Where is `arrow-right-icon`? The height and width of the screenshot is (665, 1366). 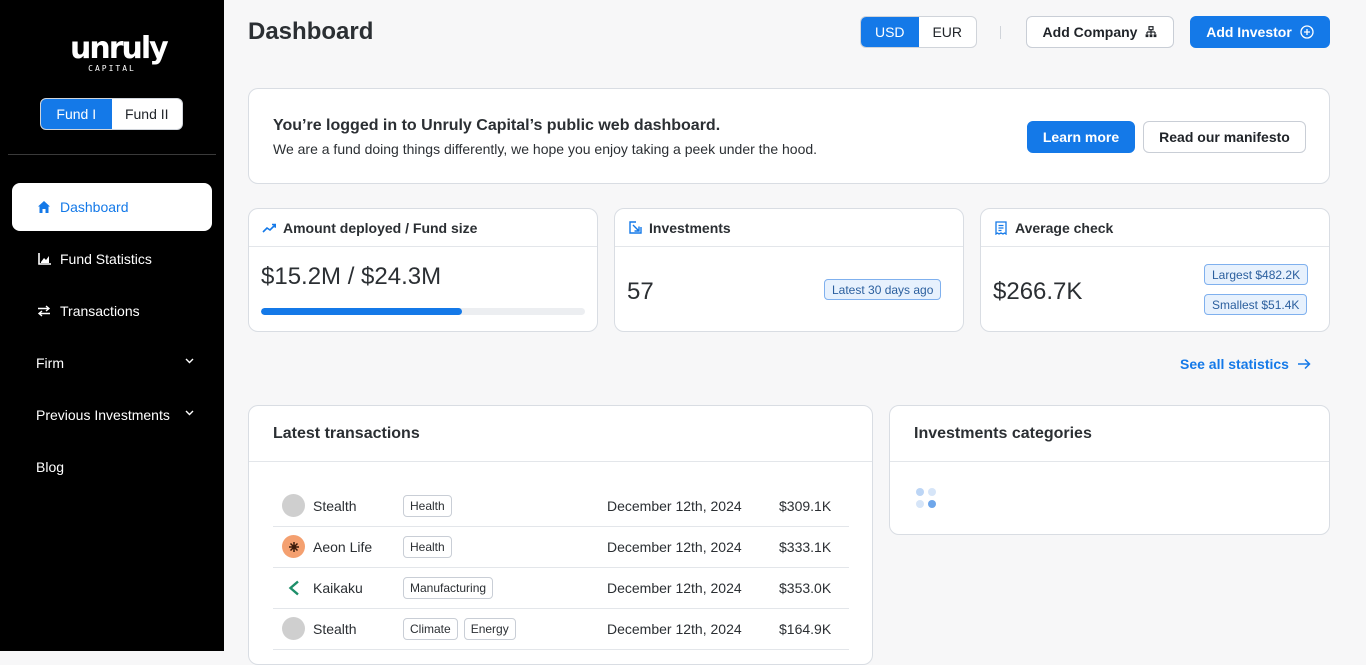
arrow-right-icon is located at coordinates (1304, 364).